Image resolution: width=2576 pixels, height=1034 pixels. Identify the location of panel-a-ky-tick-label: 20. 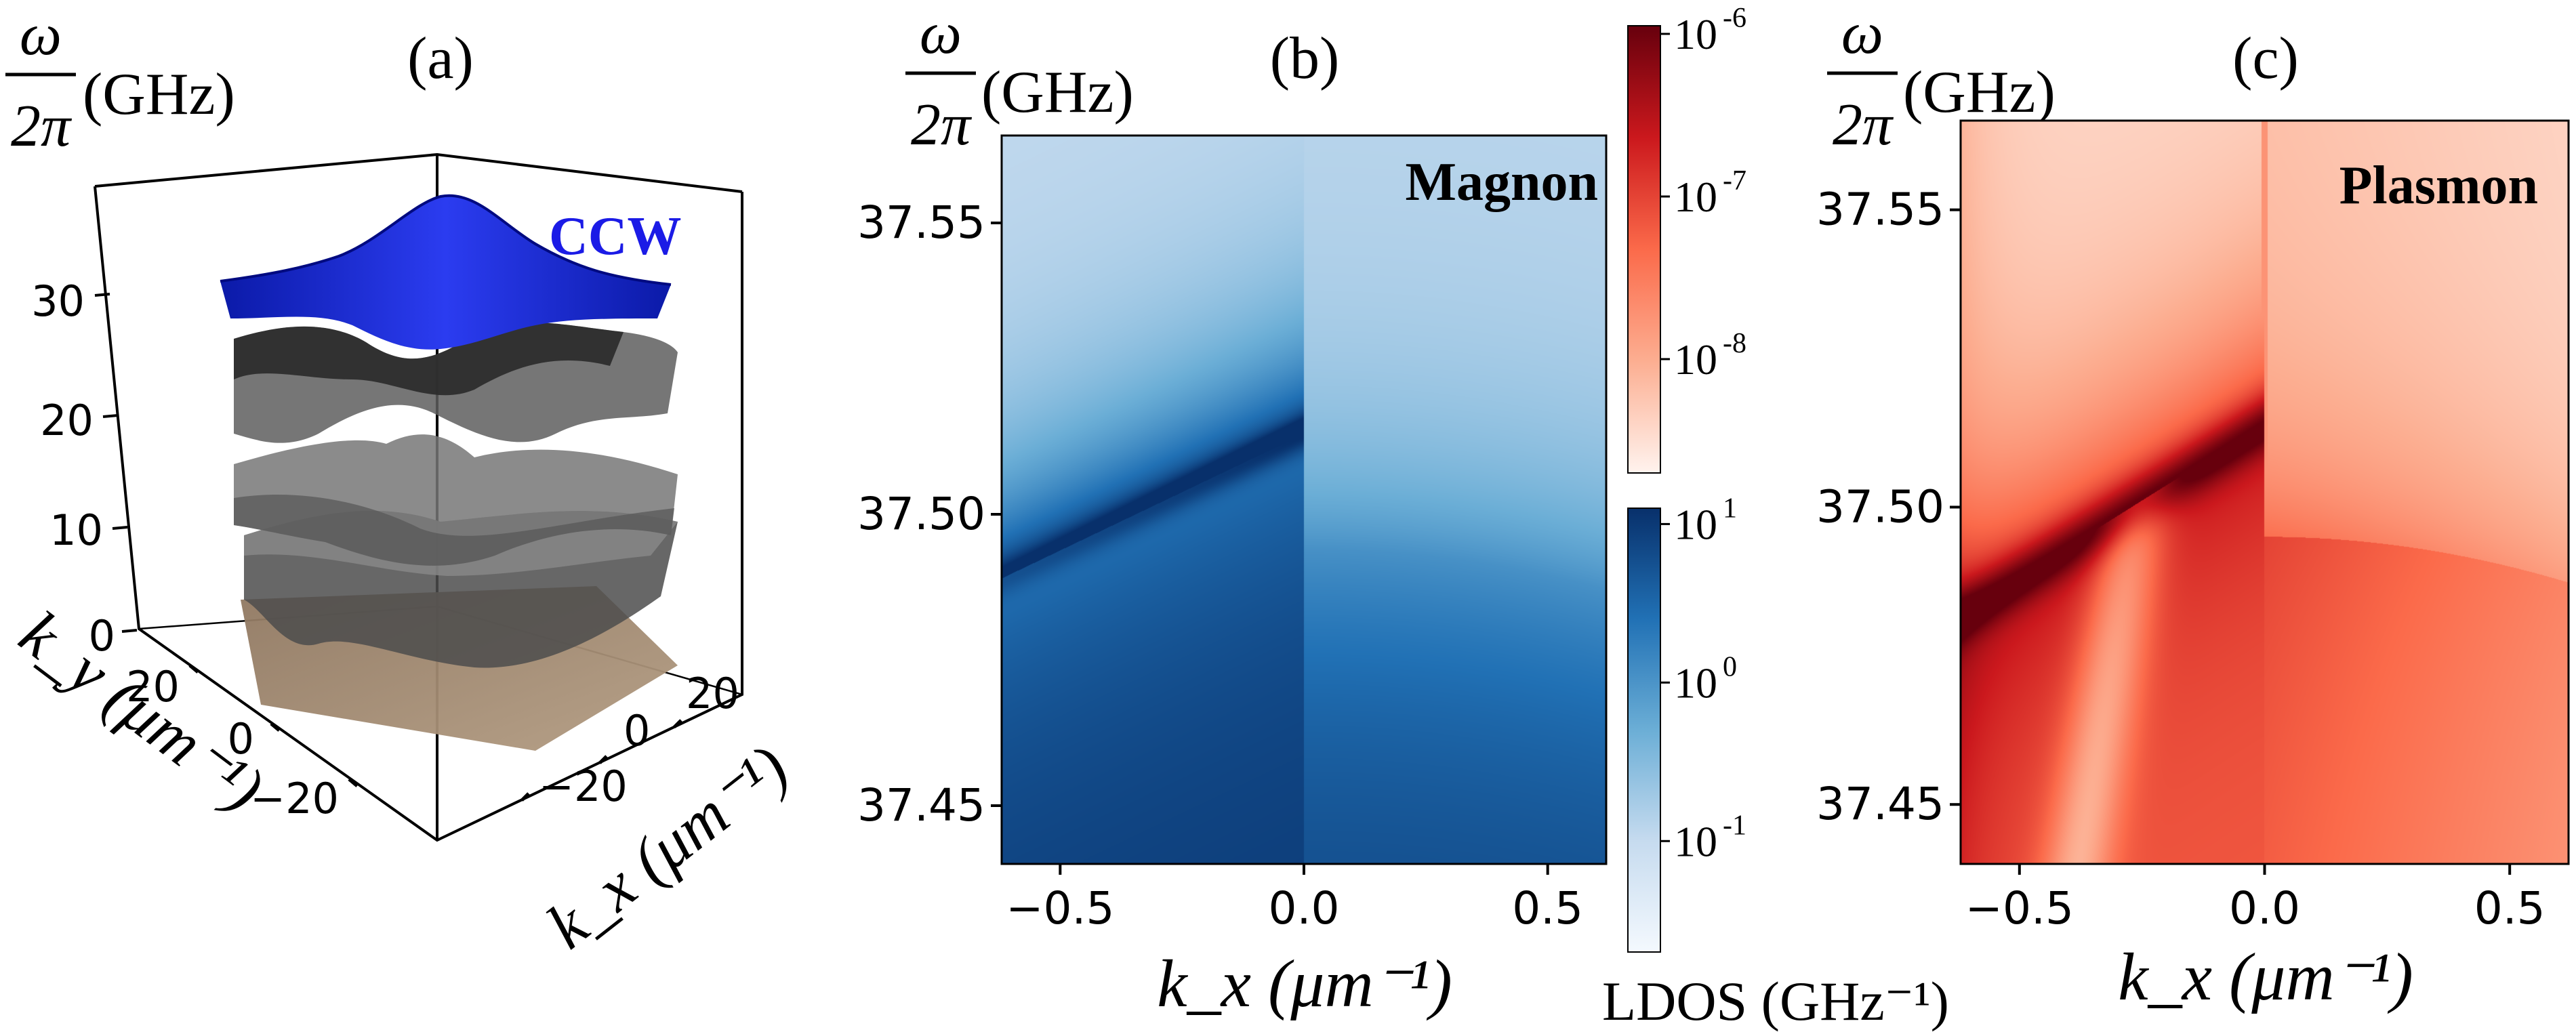
(153, 686).